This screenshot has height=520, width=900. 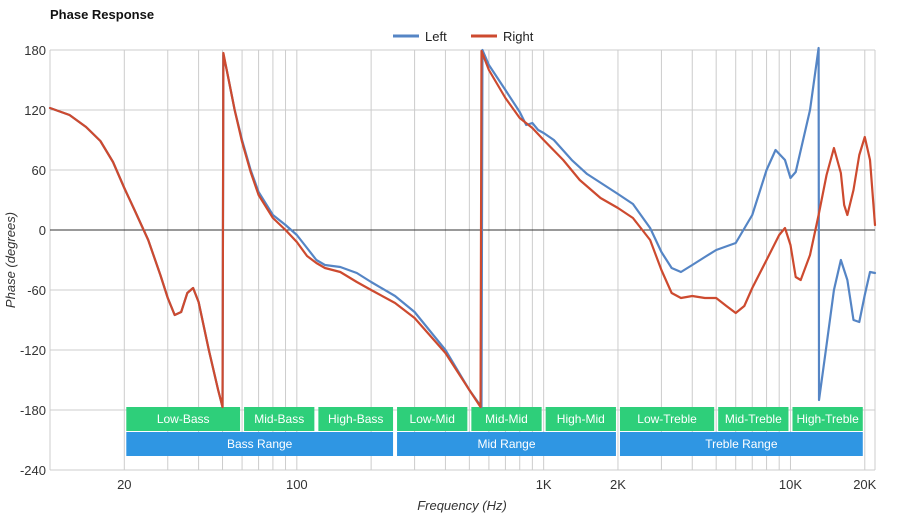 I want to click on band-high-bass, so click(x=356, y=419).